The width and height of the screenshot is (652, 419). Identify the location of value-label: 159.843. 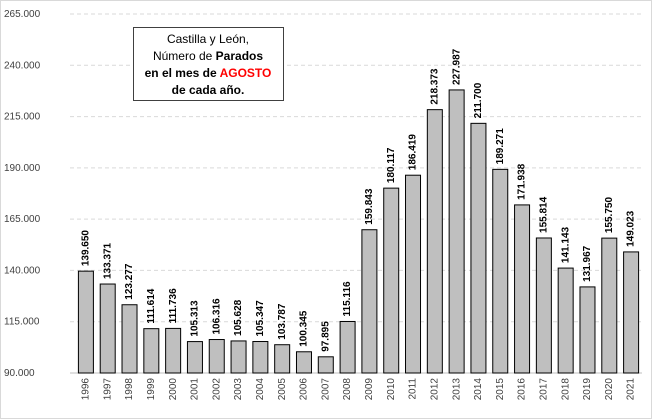
(369, 206).